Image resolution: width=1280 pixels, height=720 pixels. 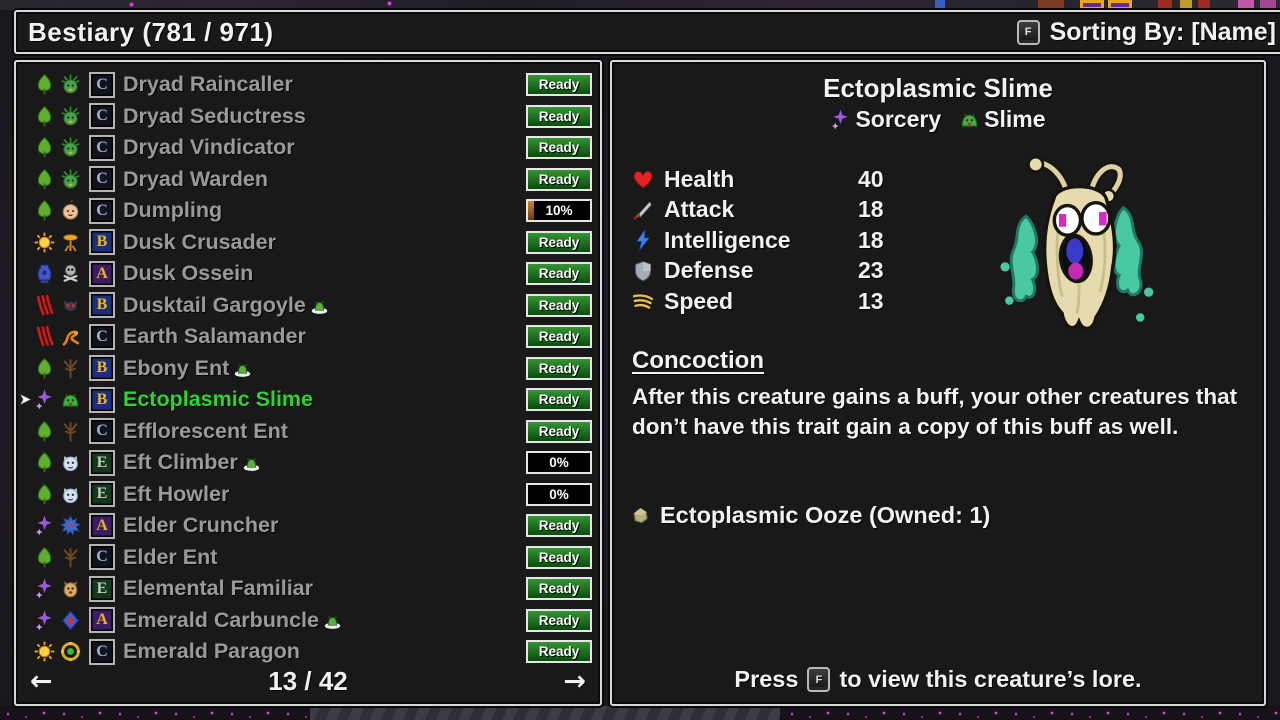 I want to click on progress-text: 10%, so click(x=559, y=210).